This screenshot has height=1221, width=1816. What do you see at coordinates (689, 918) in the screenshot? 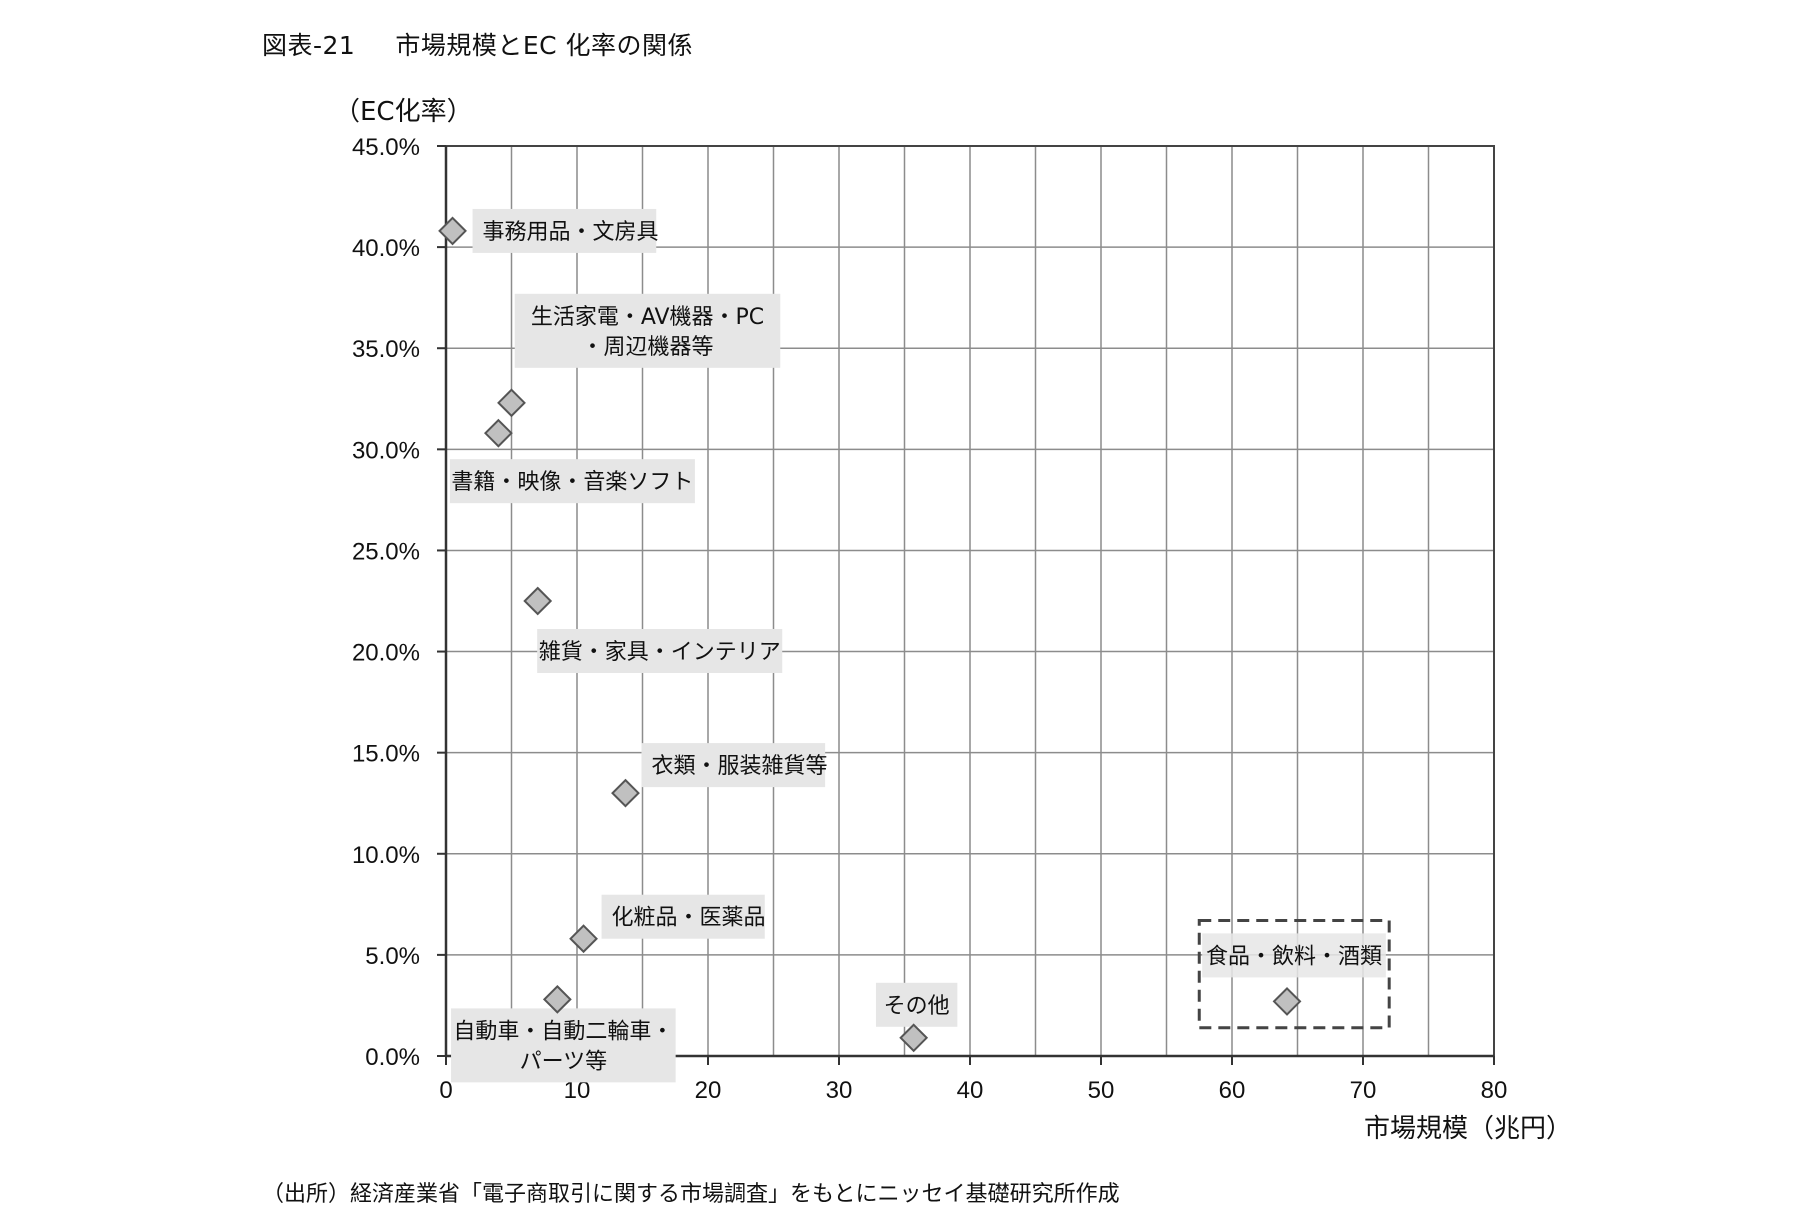
I see `point-label-text: 化粧品・医薬品` at bounding box center [689, 918].